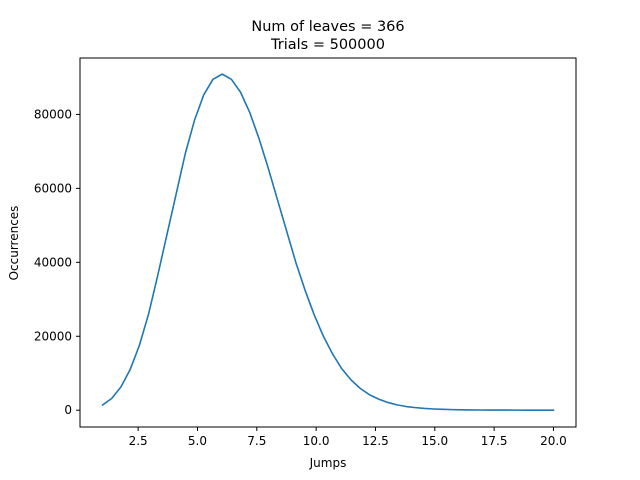 The image size is (640, 480). Describe the element at coordinates (14, 243) in the screenshot. I see `y-axis-label: Occurrences` at that location.